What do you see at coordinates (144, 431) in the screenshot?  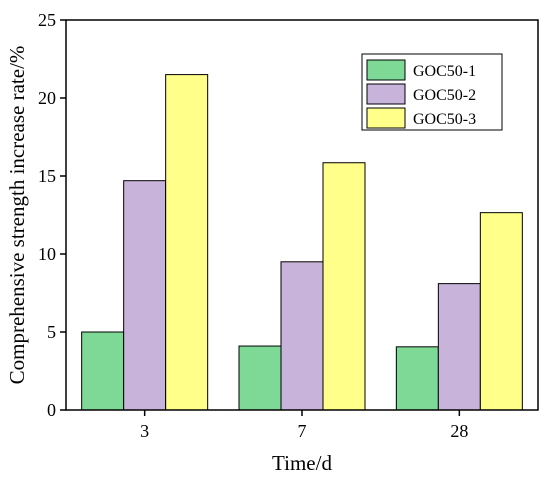 I see `x-tick-label: 3` at bounding box center [144, 431].